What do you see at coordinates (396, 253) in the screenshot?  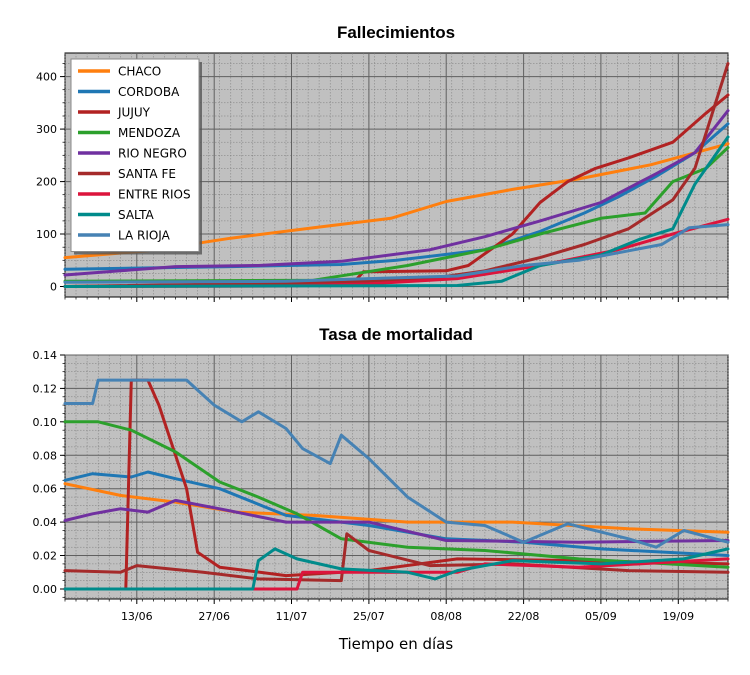 I see `series-line-la-rioja` at bounding box center [396, 253].